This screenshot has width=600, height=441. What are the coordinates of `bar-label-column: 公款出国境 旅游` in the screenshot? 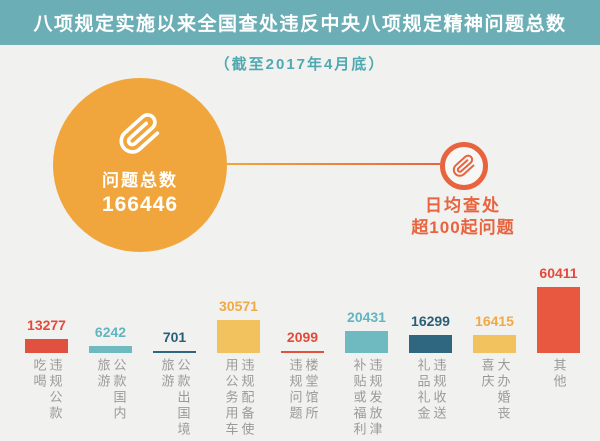 It's located at (174, 398).